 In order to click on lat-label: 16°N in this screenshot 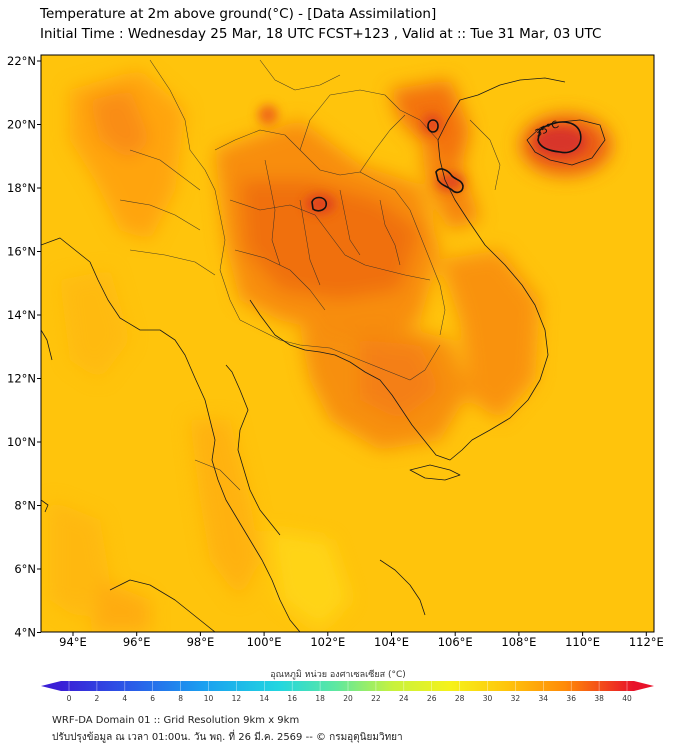, I will do `click(21, 252)`.